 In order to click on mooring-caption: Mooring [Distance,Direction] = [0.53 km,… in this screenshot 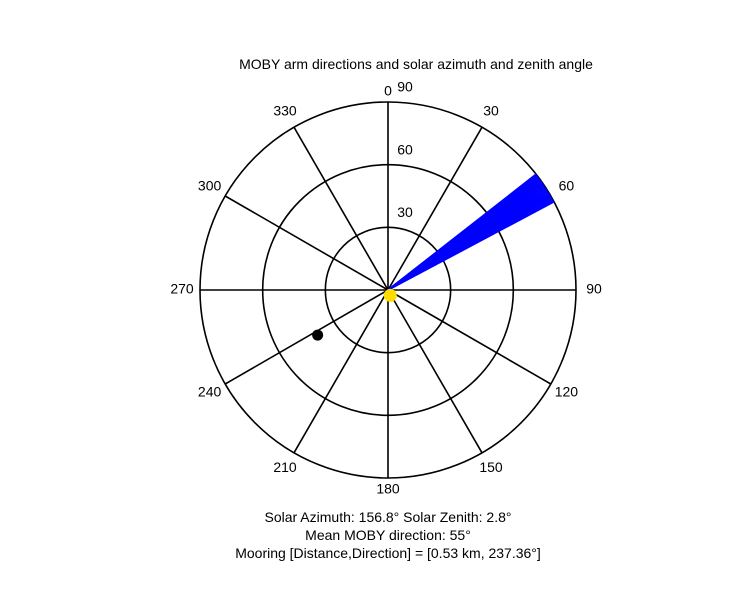, I will do `click(388, 553)`.